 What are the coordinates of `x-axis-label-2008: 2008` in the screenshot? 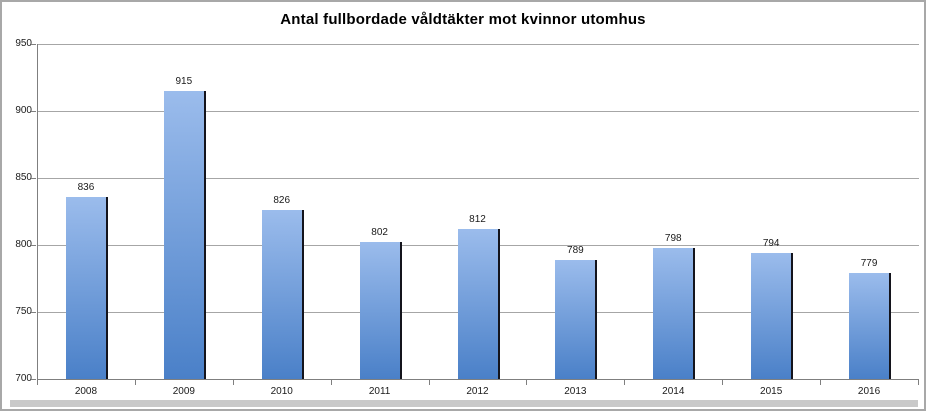 It's located at (86, 391).